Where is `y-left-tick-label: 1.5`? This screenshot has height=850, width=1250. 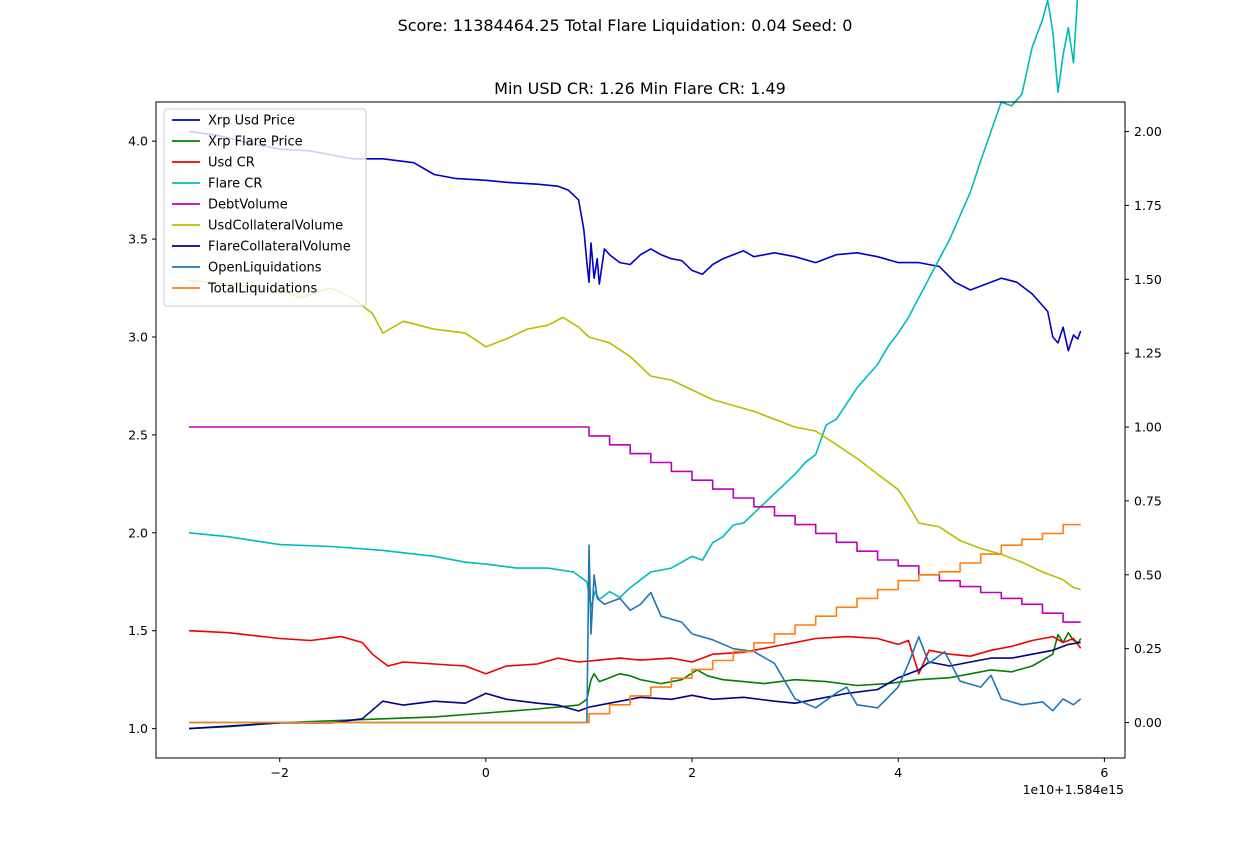 y-left-tick-label: 1.5 is located at coordinates (138, 630).